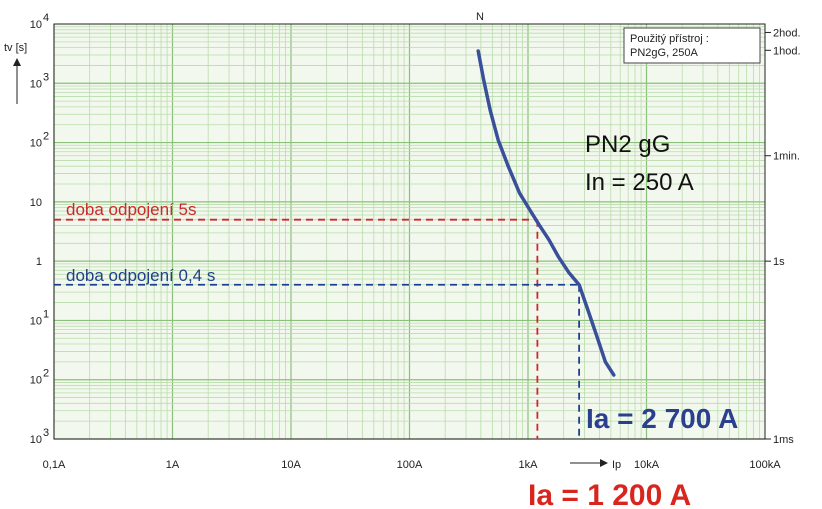 The height and width of the screenshot is (509, 822). Describe the element at coordinates (15, 48) in the screenshot. I see `y-axis-label: tv [s]` at that location.